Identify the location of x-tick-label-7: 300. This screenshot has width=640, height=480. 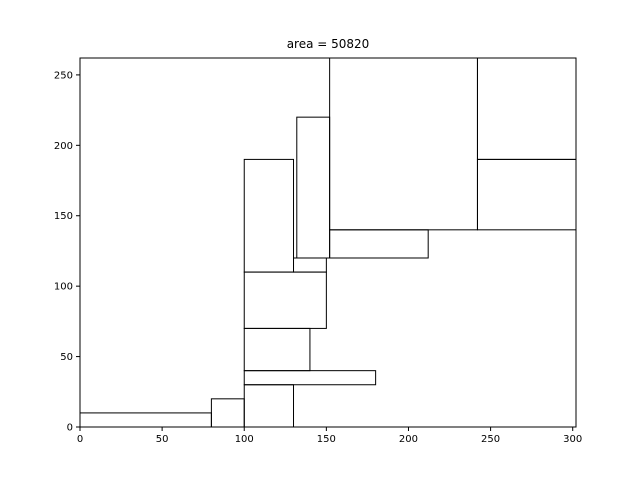
(572, 439).